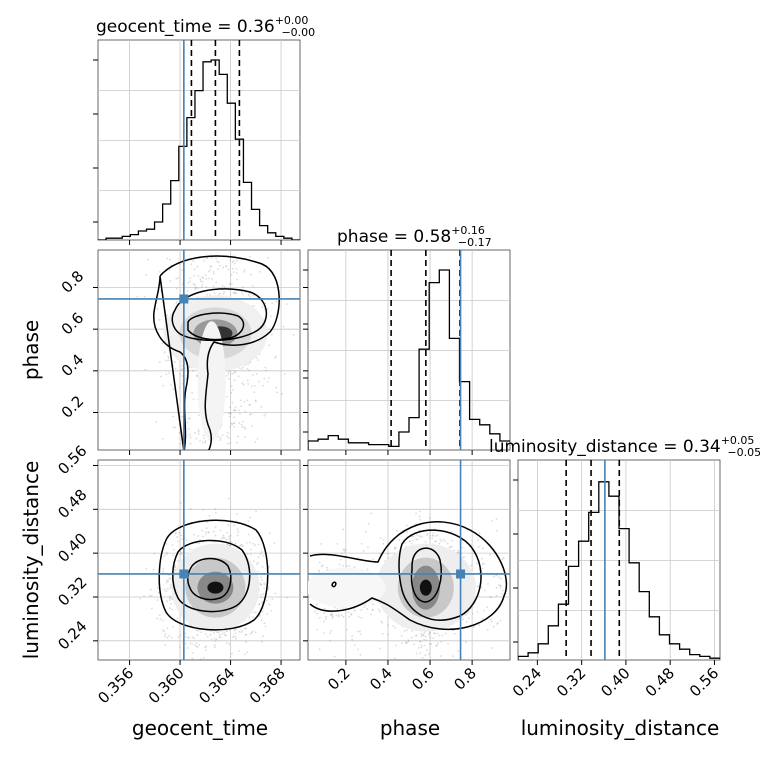 The image size is (760, 760). I want to click on truth-marker, so click(461, 574).